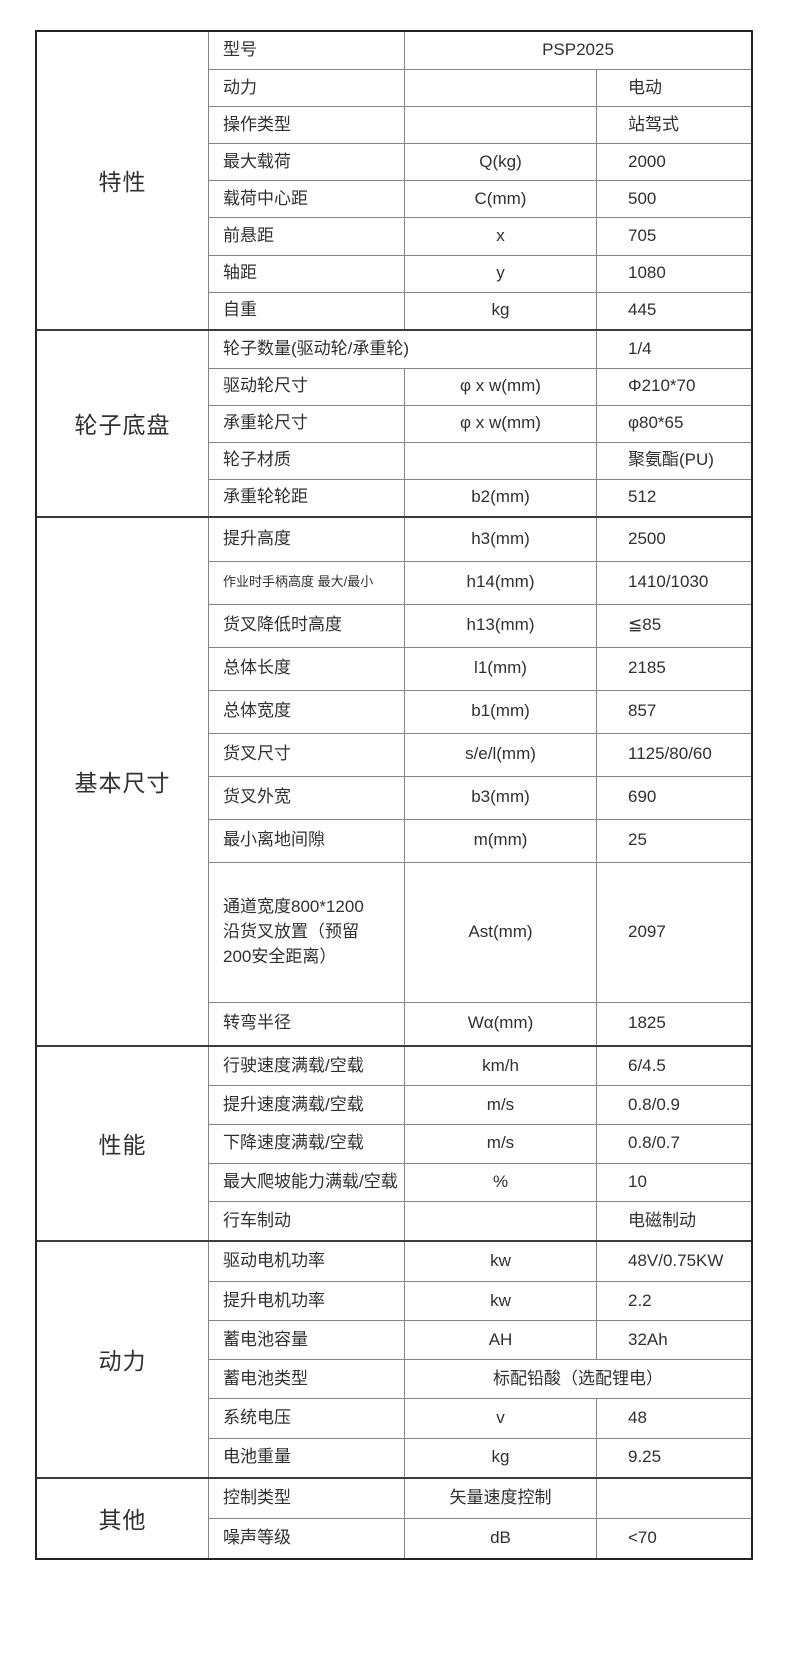 This screenshot has width=790, height=1664. I want to click on param-symbol: dB, so click(500, 1538).